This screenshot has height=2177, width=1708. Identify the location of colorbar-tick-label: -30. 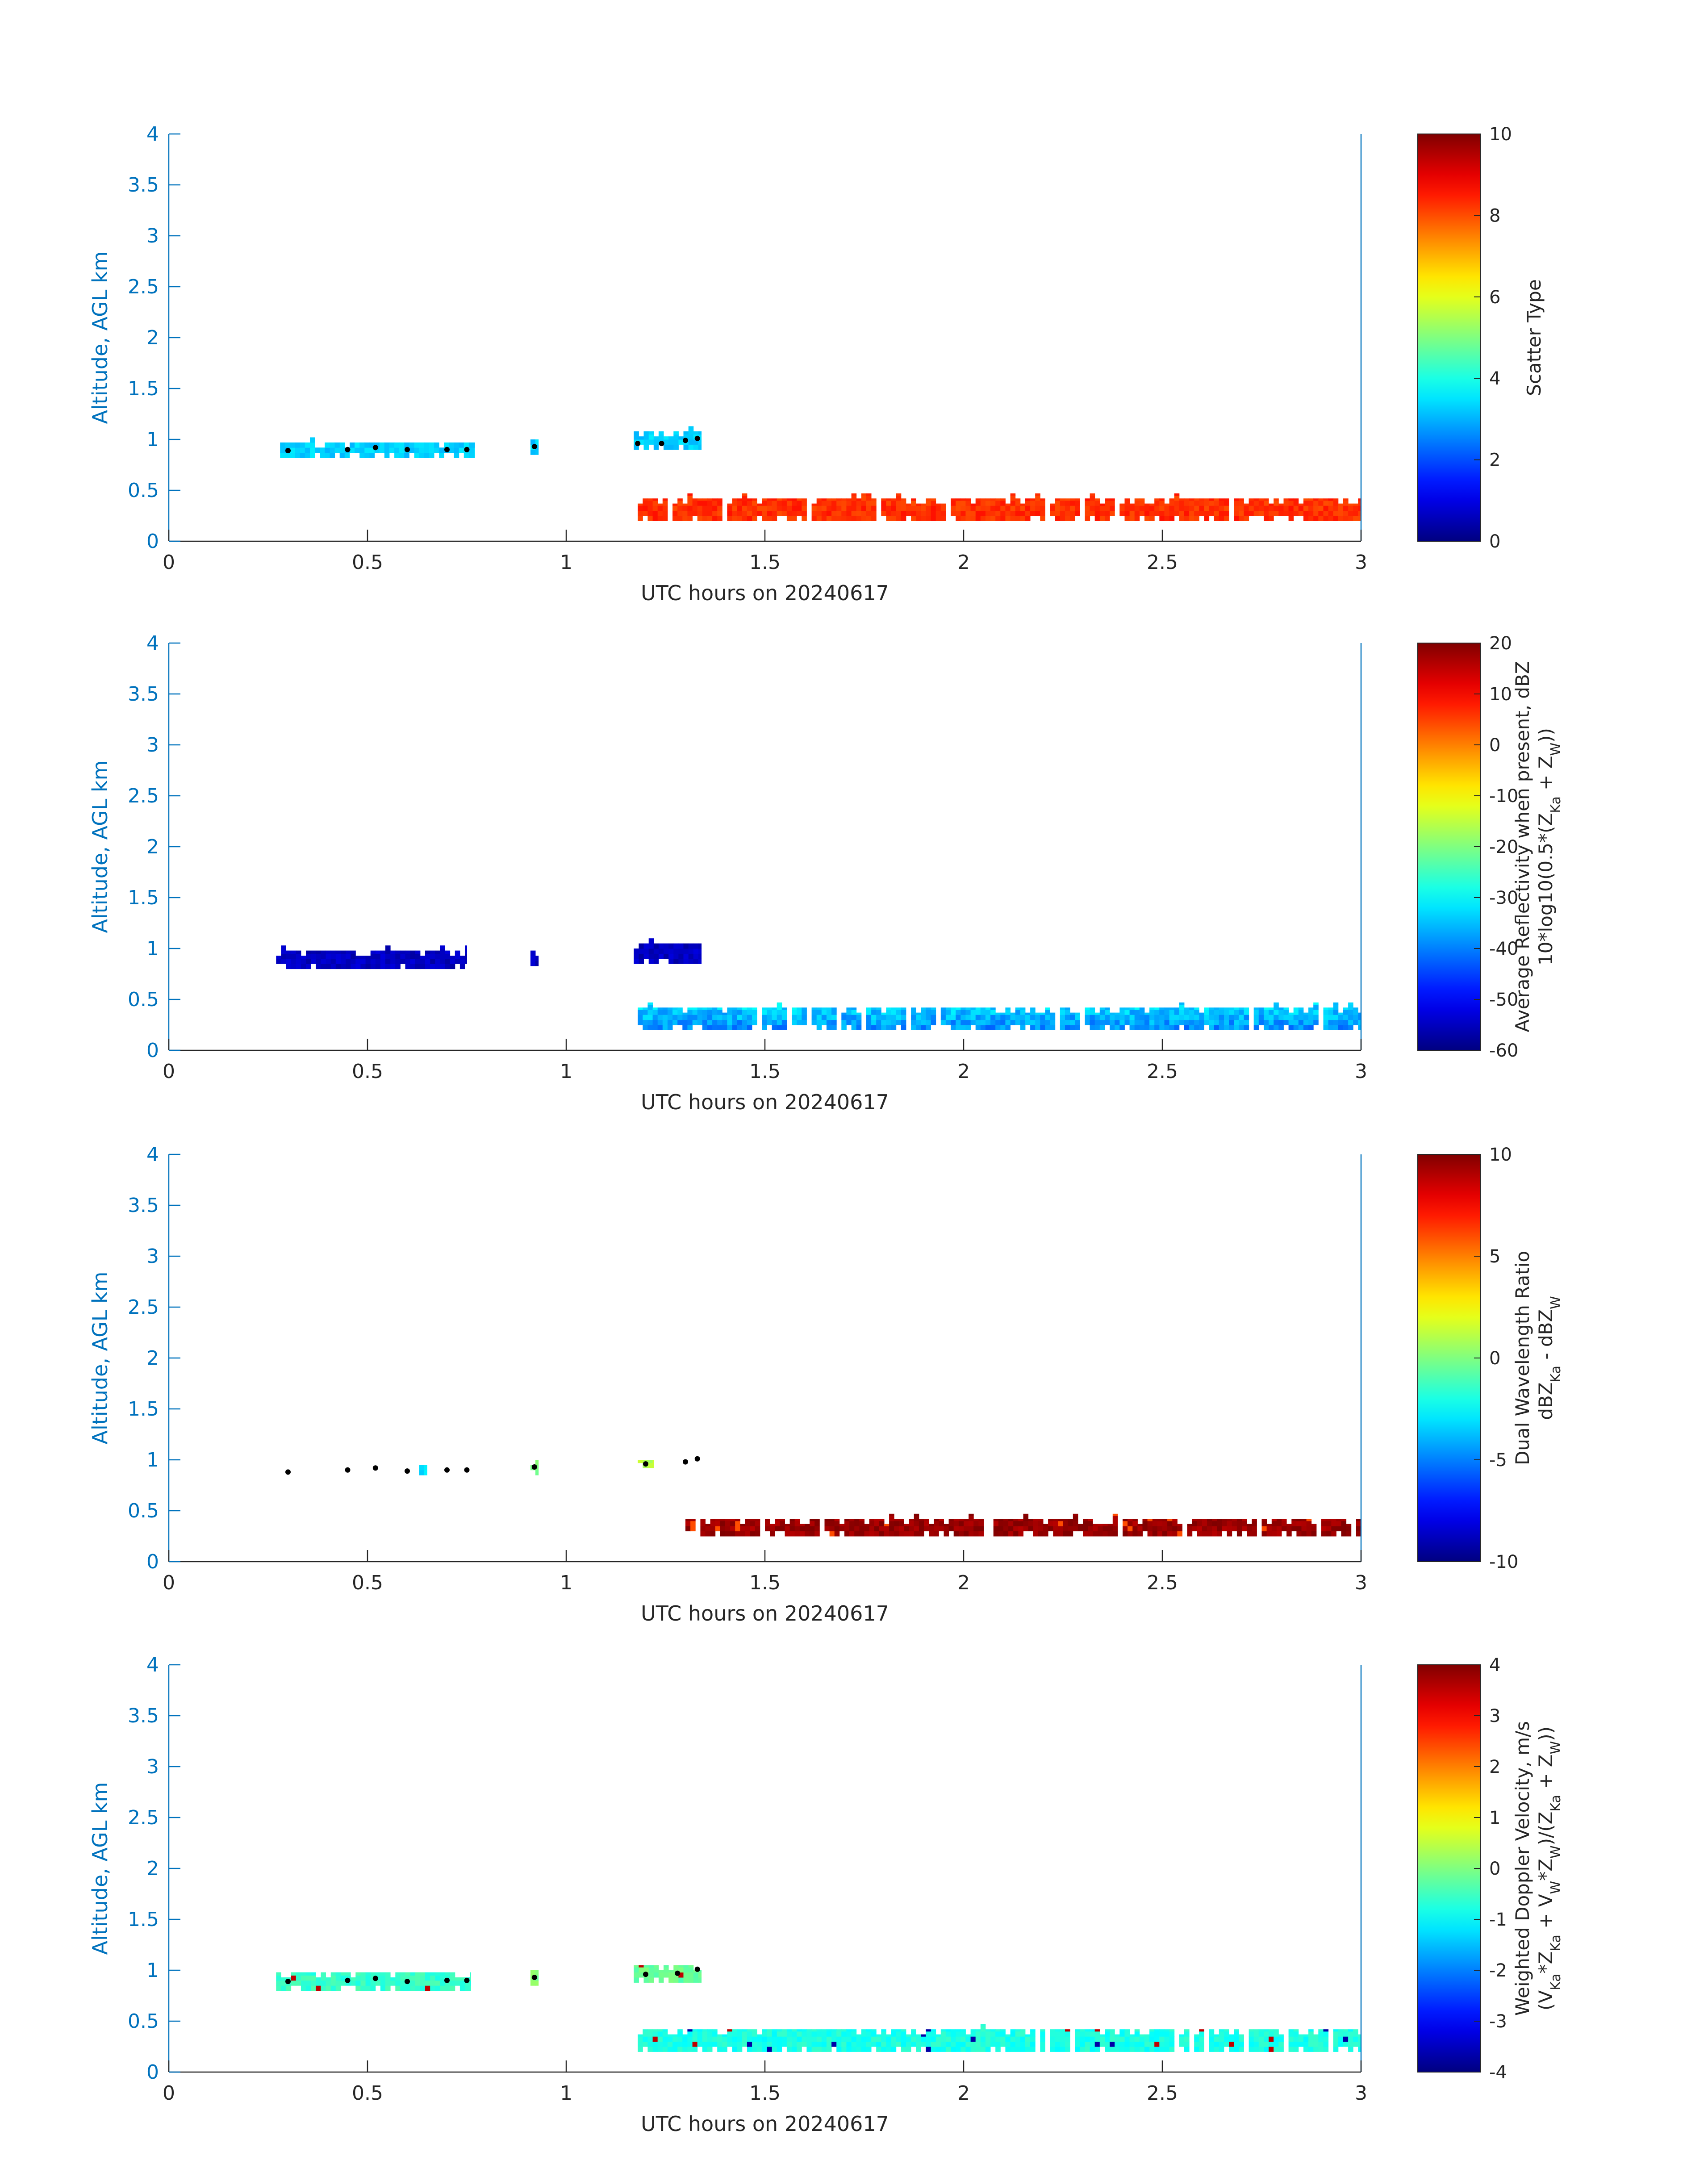
(1503, 898).